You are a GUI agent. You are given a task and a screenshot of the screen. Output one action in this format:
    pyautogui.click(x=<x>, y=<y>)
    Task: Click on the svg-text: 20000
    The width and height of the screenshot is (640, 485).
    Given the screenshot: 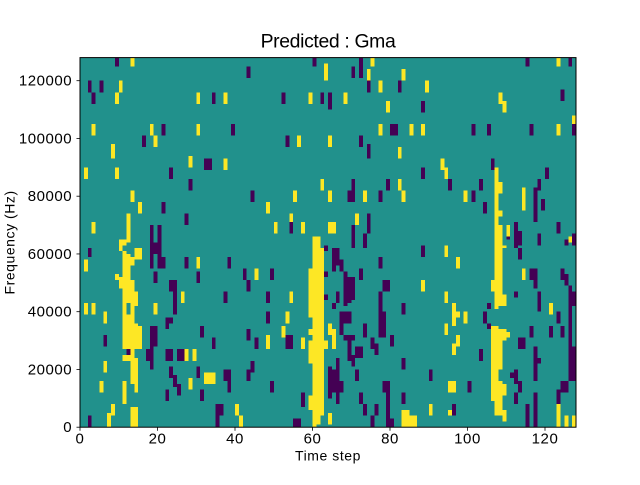 What is the action you would take?
    pyautogui.click(x=50, y=369)
    